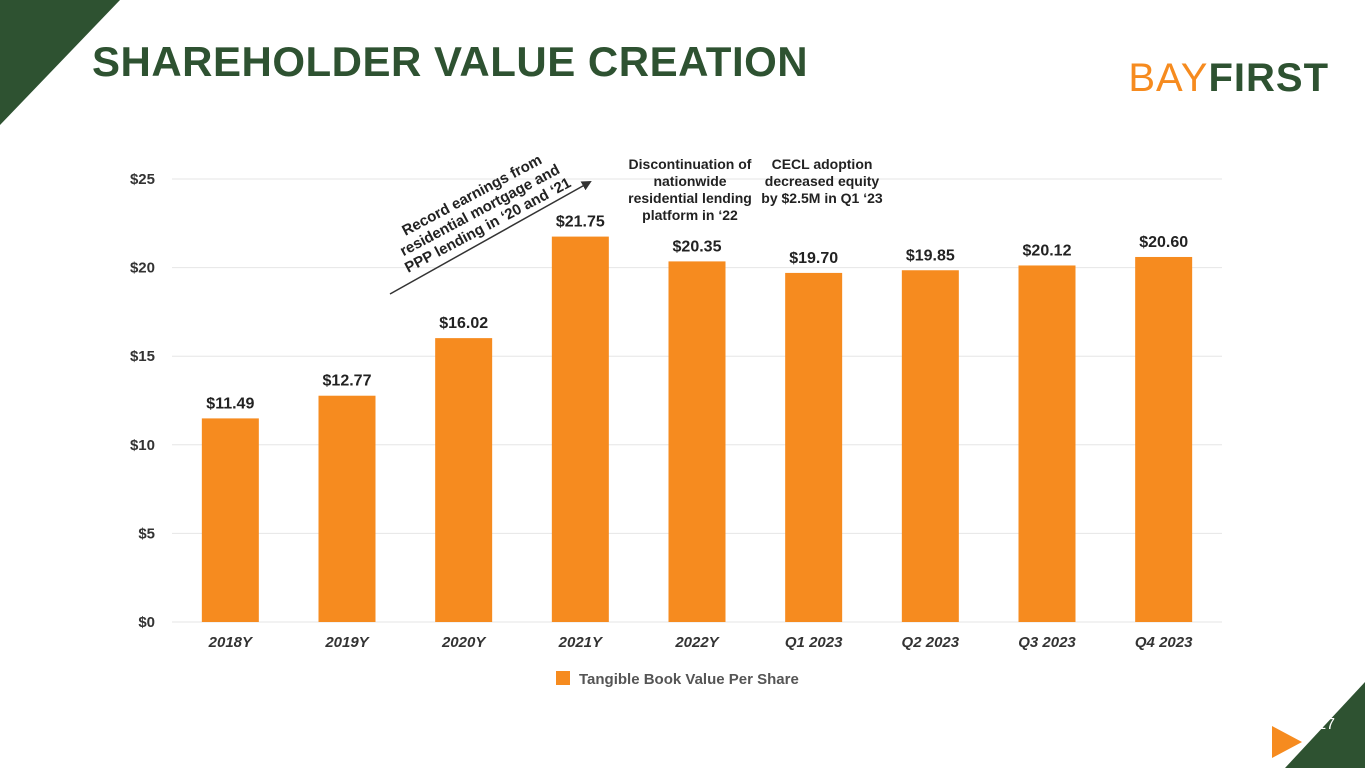 Image resolution: width=1365 pixels, height=768 pixels. Describe the element at coordinates (813, 258) in the screenshot. I see `data-label: $19.70` at that location.